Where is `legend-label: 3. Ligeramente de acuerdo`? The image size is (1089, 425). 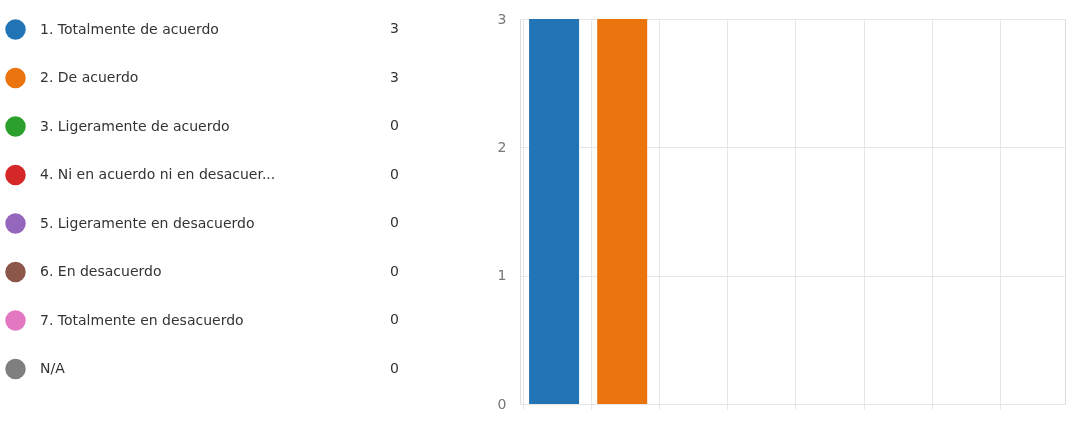
legend-label: 3. Ligeramente de acuerdo is located at coordinates (135, 125).